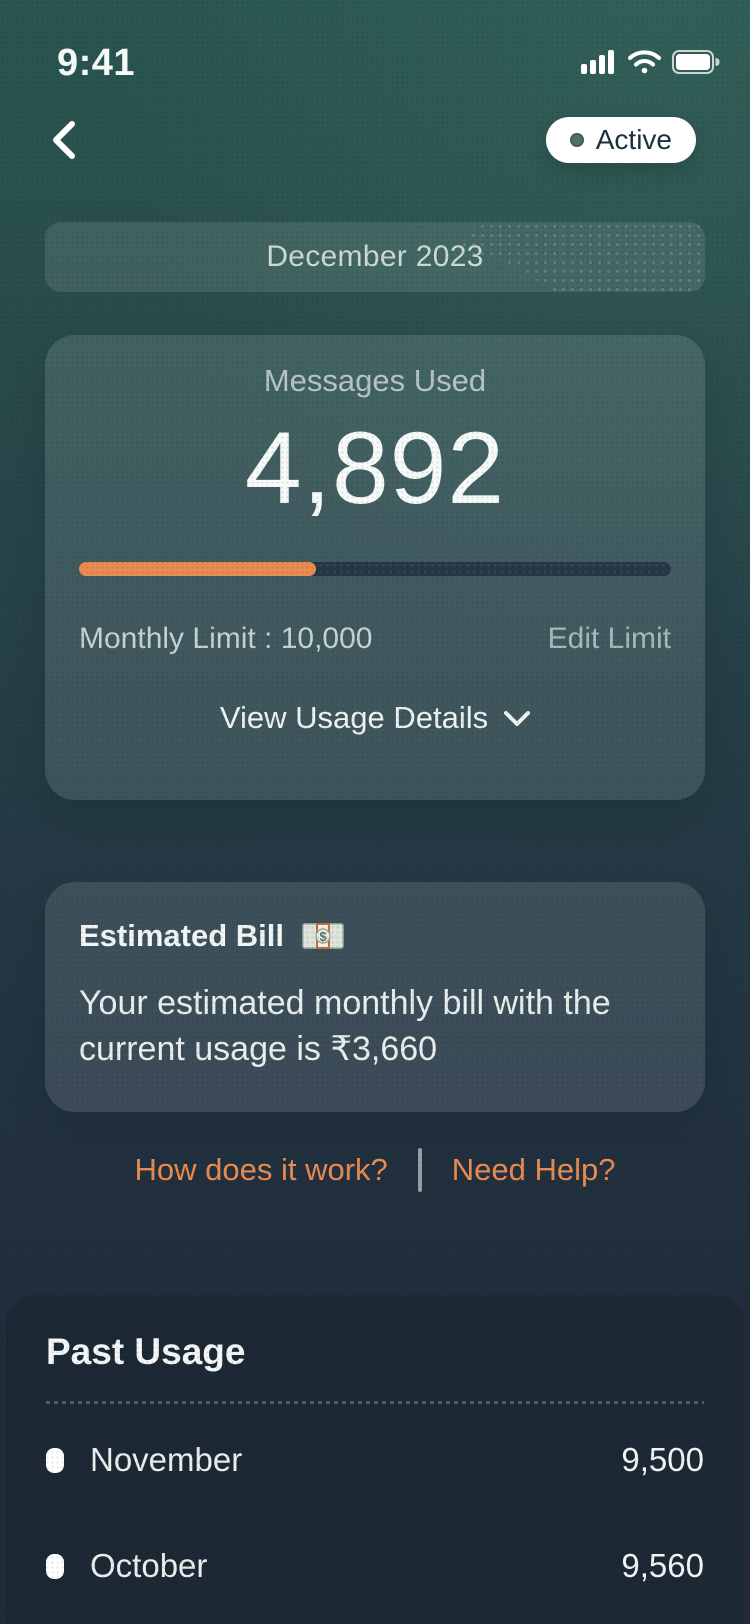 The height and width of the screenshot is (1624, 750). Describe the element at coordinates (197, 569) in the screenshot. I see `progress-fill` at that location.